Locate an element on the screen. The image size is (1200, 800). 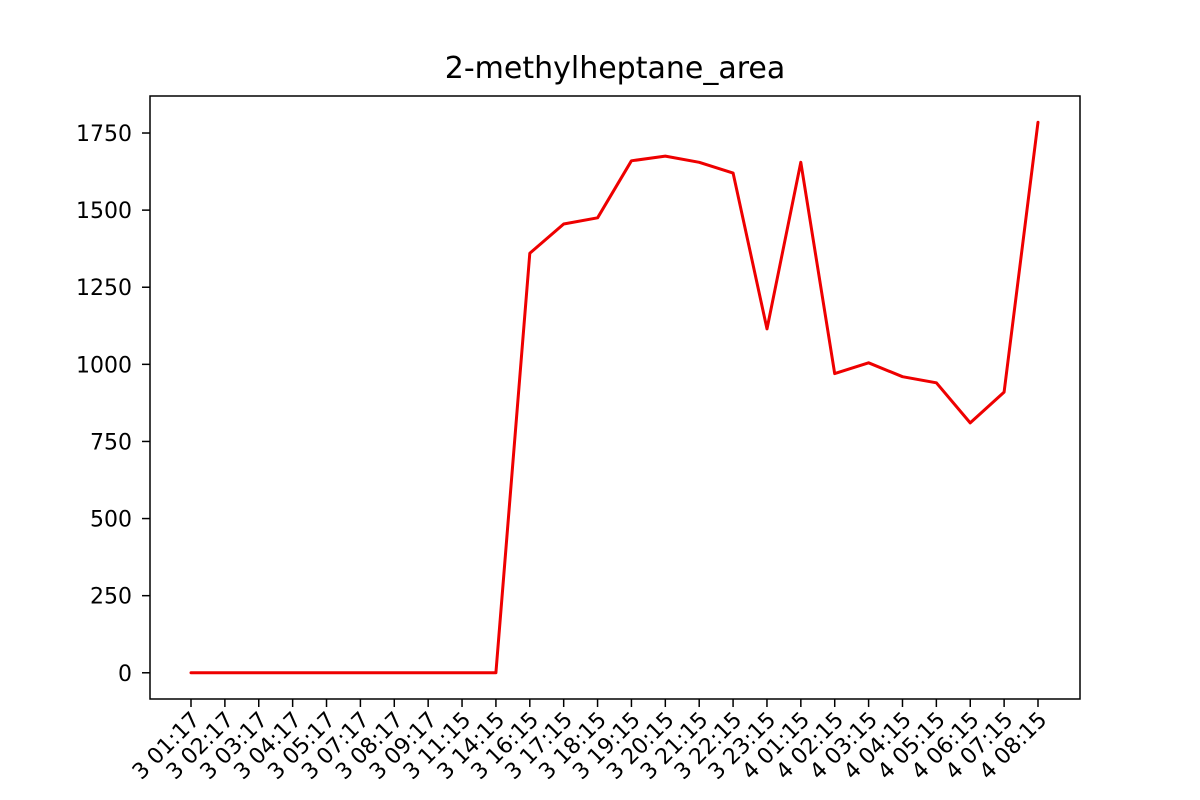
y-axis: 0 250 500 750 1000 1250 1500 1750 is located at coordinates (113, 404).